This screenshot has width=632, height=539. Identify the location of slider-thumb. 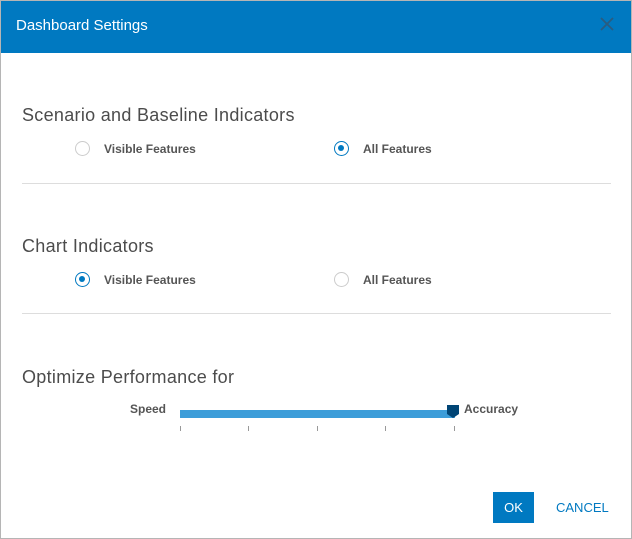
(453, 411).